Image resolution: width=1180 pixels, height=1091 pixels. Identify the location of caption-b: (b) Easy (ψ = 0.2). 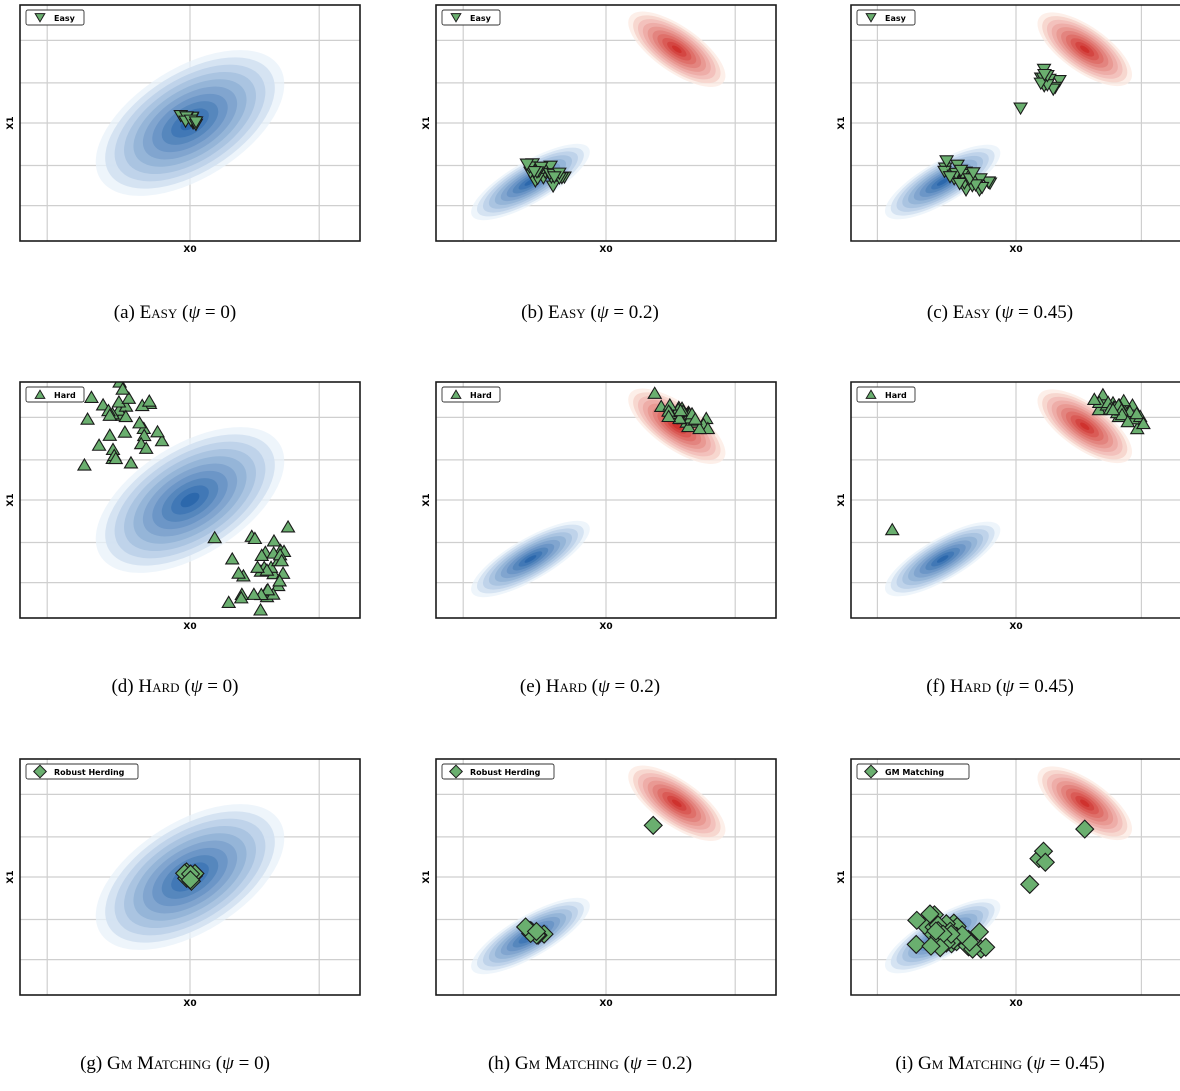
(590, 312).